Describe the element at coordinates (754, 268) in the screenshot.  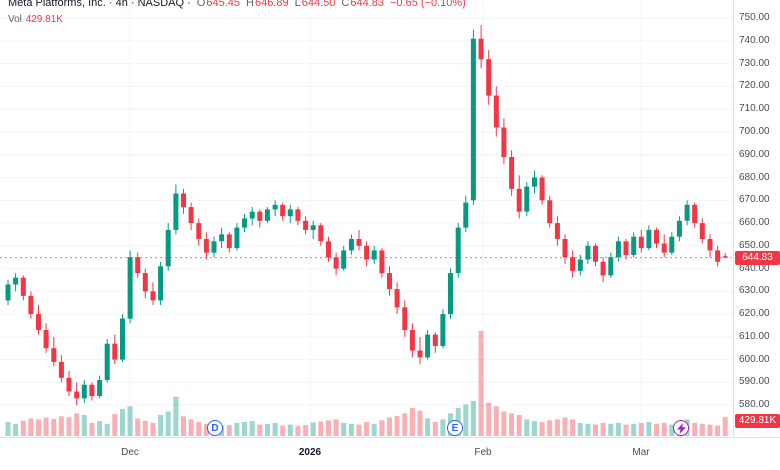
I see `price-axis-label: 640.00` at that location.